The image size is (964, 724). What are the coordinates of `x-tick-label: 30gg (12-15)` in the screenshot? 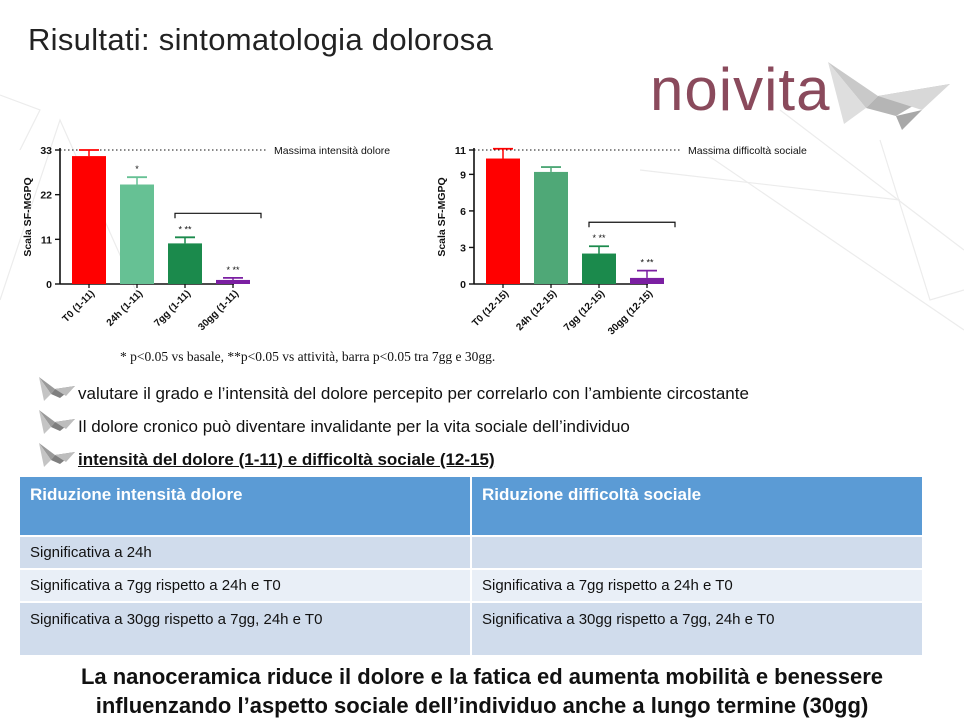 It's located at (630, 312).